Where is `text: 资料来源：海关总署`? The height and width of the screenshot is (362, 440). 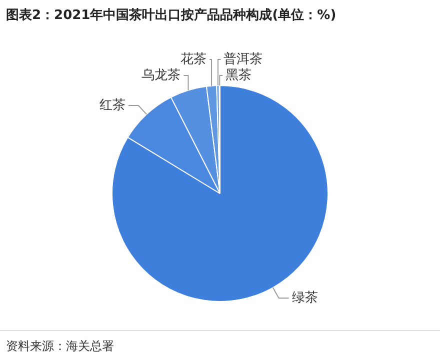
text: 资料来源：海关总署 is located at coordinates (60, 346).